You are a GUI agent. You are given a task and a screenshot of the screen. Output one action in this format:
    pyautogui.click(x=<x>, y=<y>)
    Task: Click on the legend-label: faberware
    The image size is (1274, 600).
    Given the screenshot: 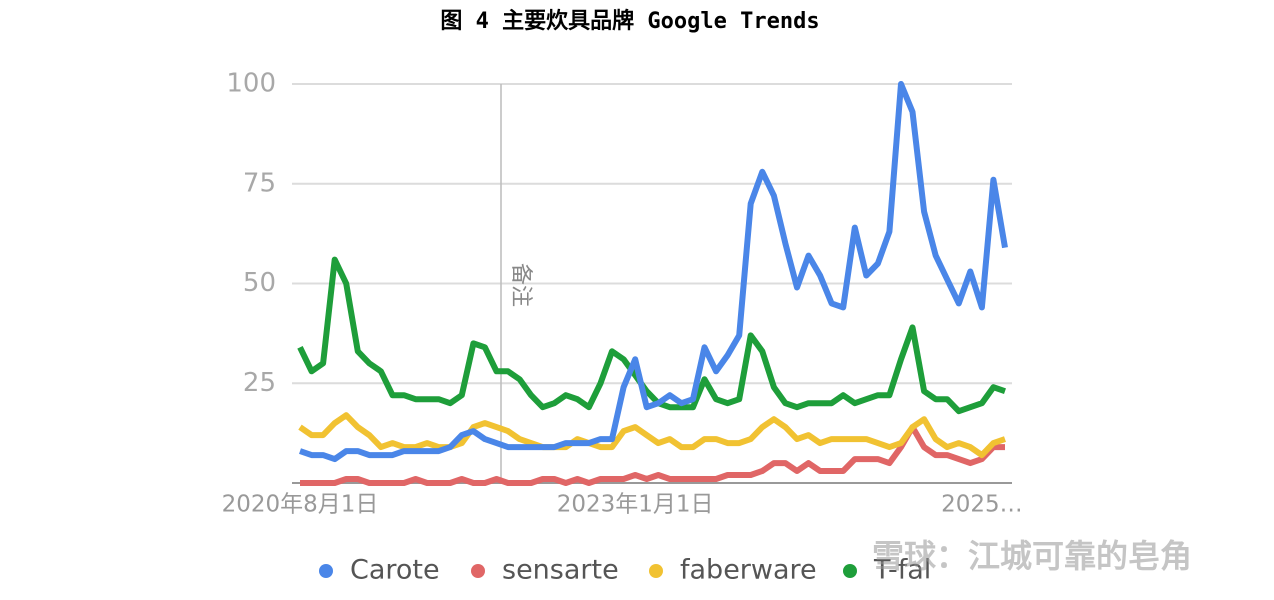 What is the action you would take?
    pyautogui.click(x=748, y=570)
    